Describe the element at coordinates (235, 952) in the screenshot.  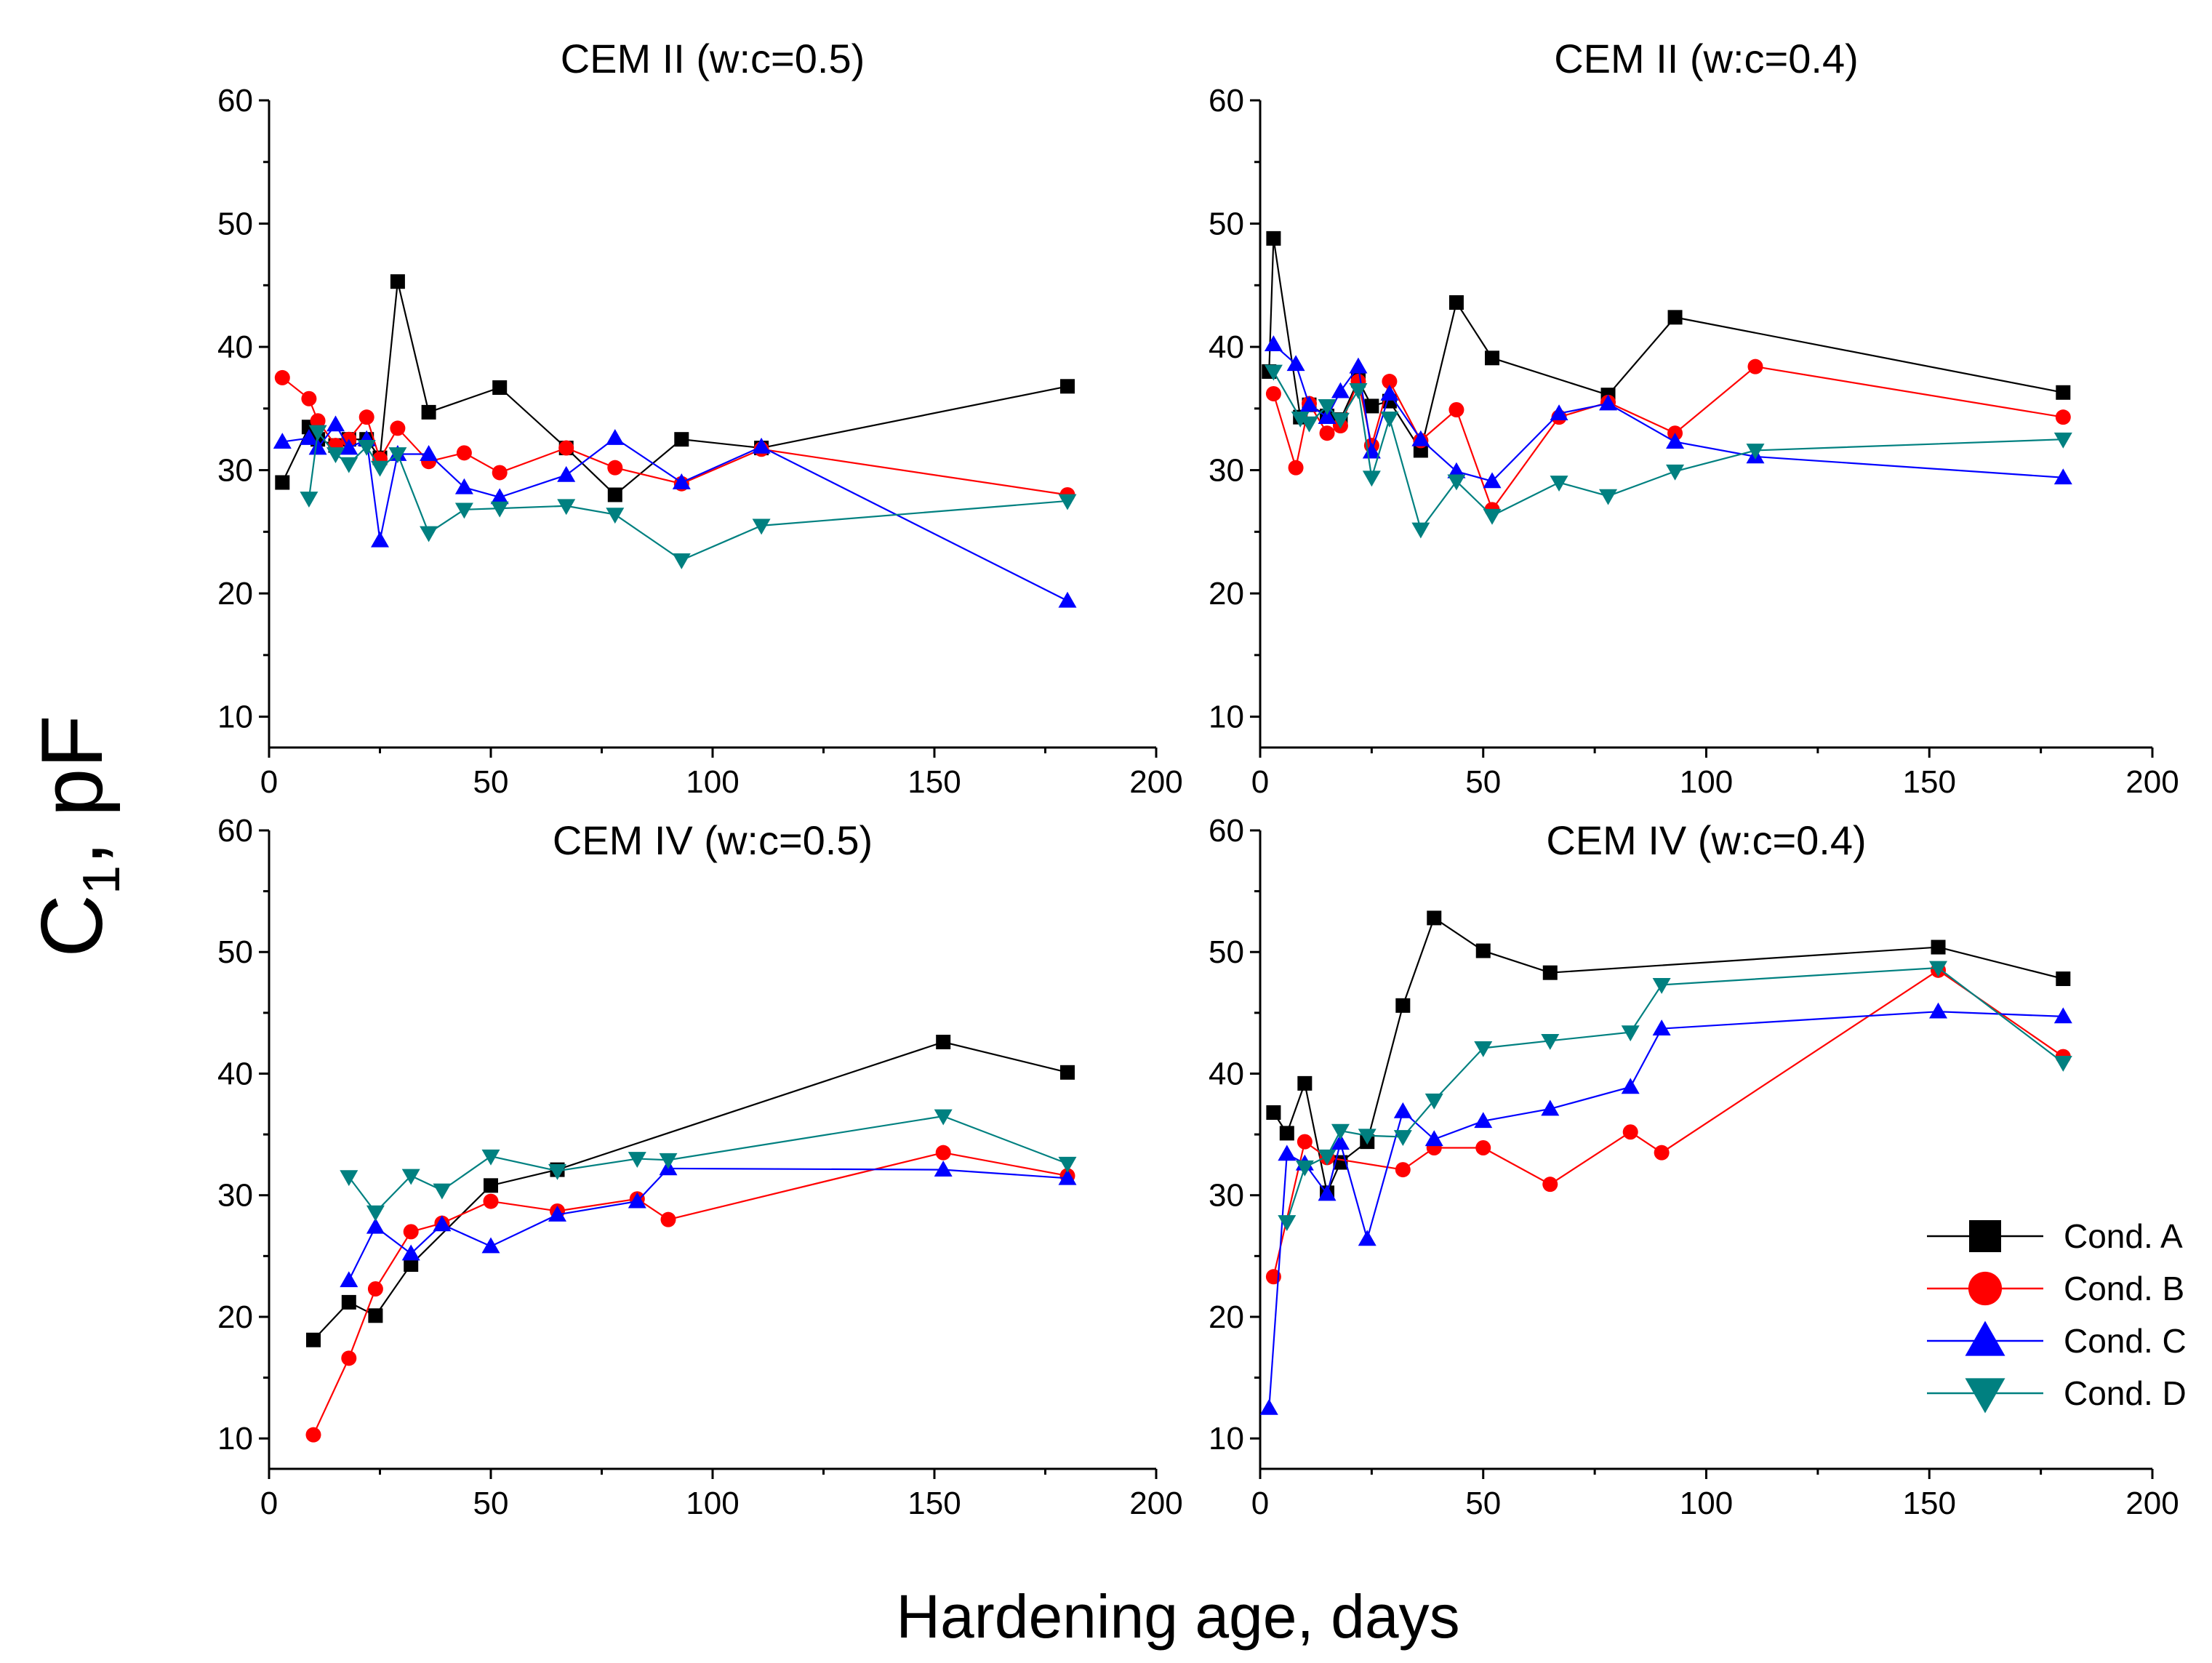
I see `y-tick-label: 50` at that location.